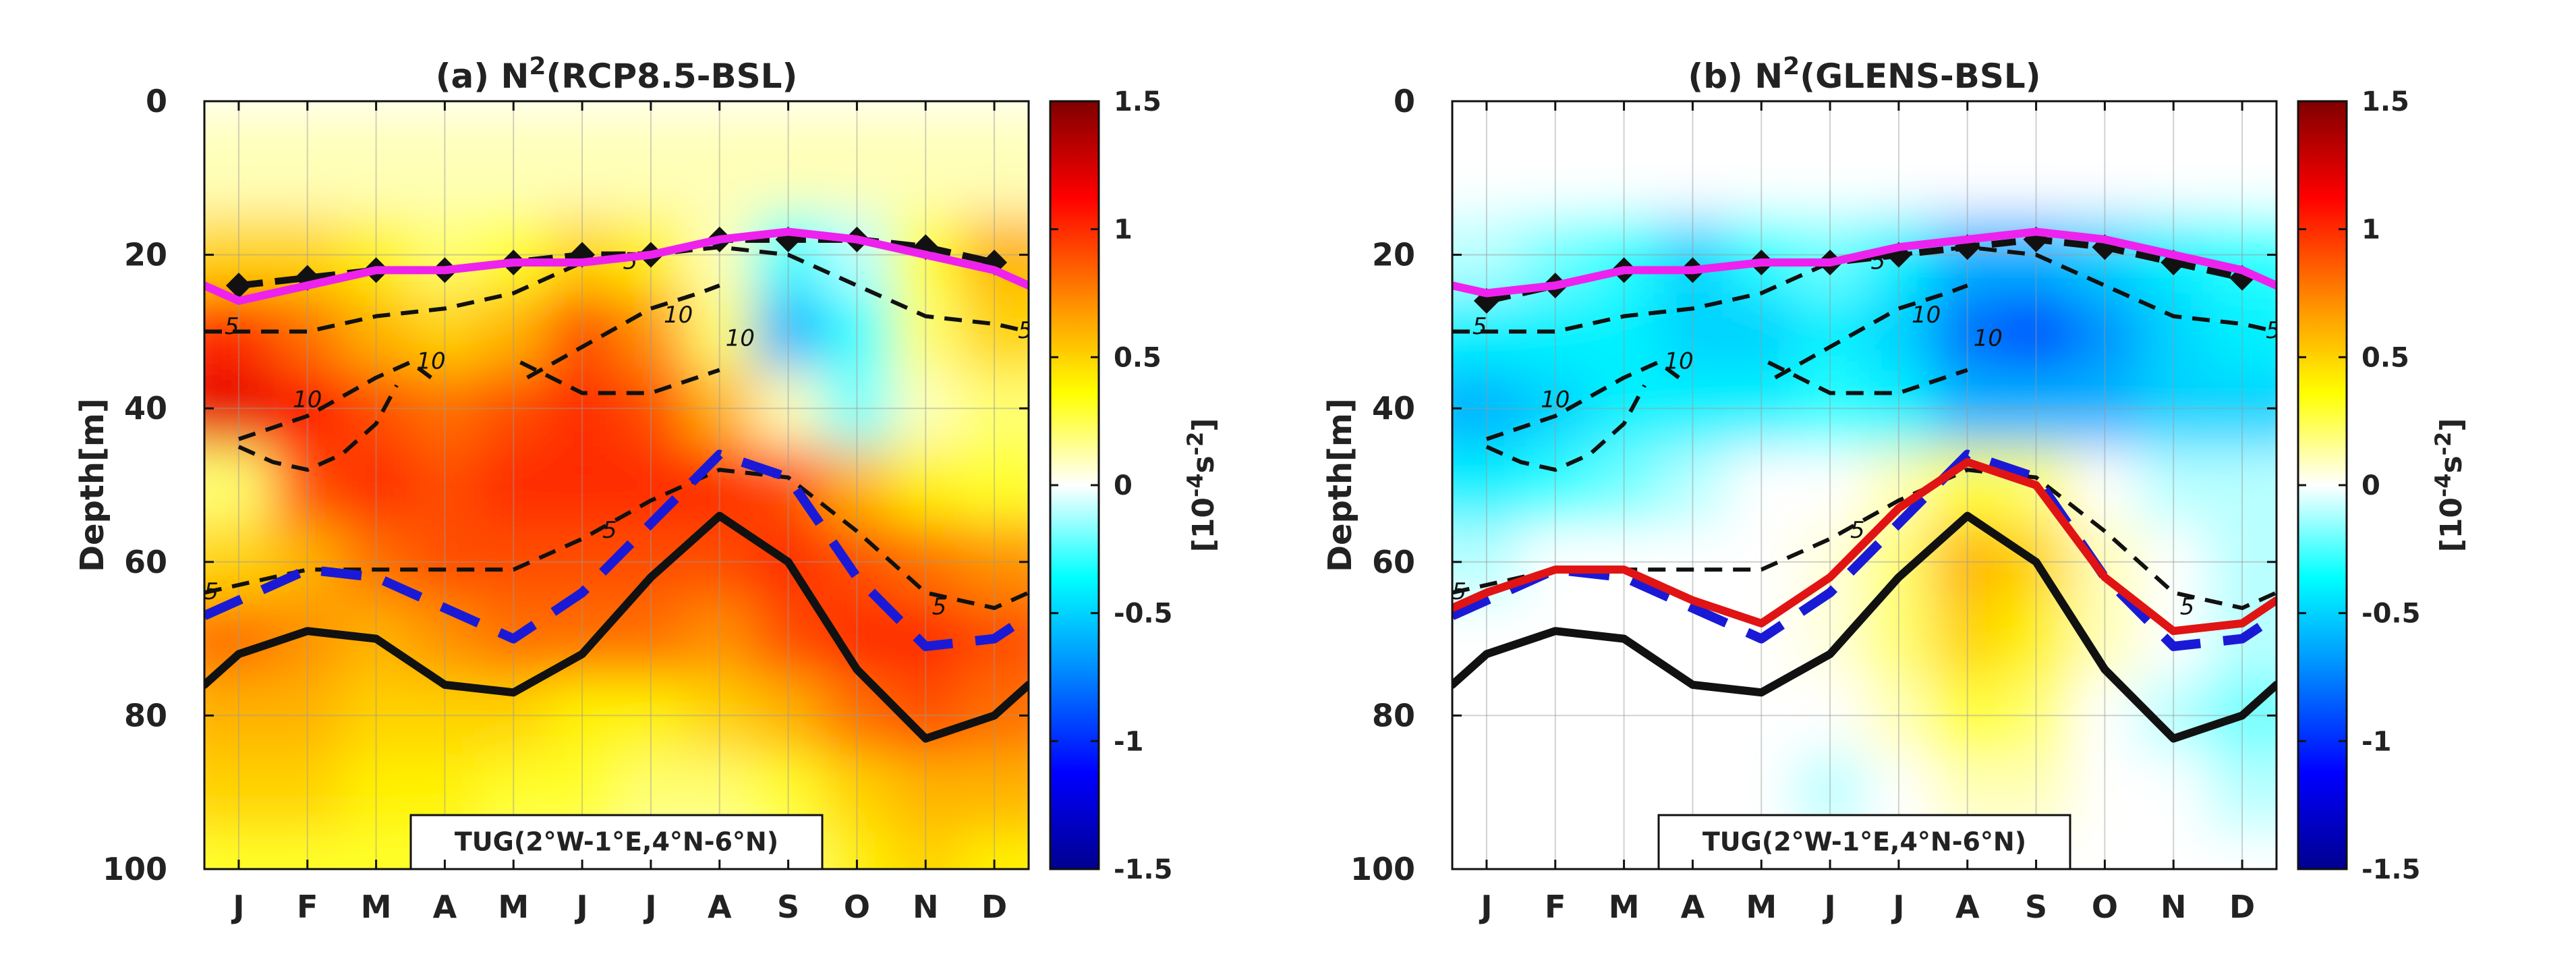  What do you see at coordinates (1693, 907) in the screenshot?
I see `x-tick-label: A` at bounding box center [1693, 907].